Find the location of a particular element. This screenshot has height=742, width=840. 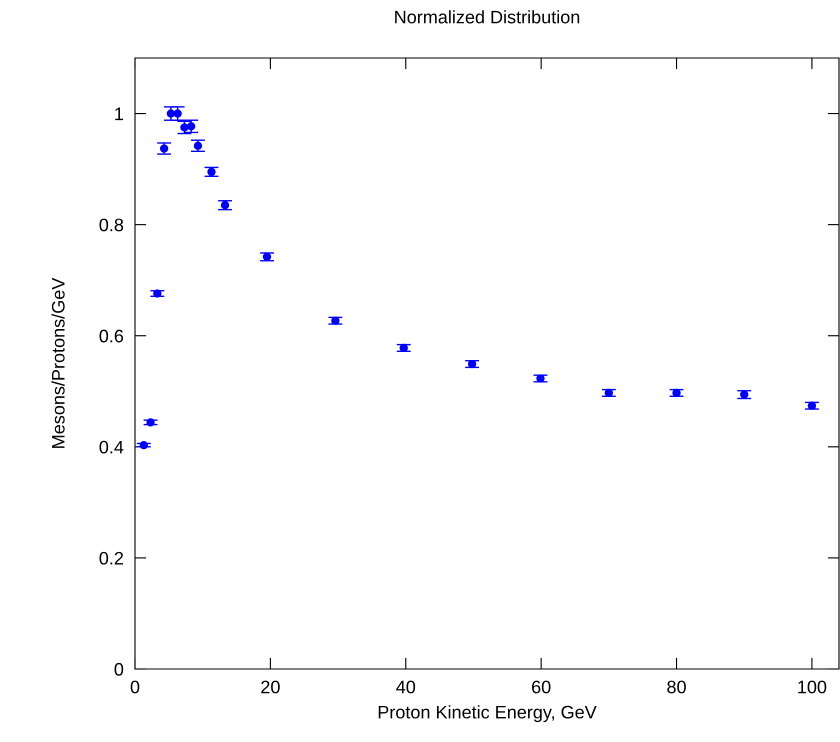

y-tick-label: 0.4 is located at coordinates (111, 447).